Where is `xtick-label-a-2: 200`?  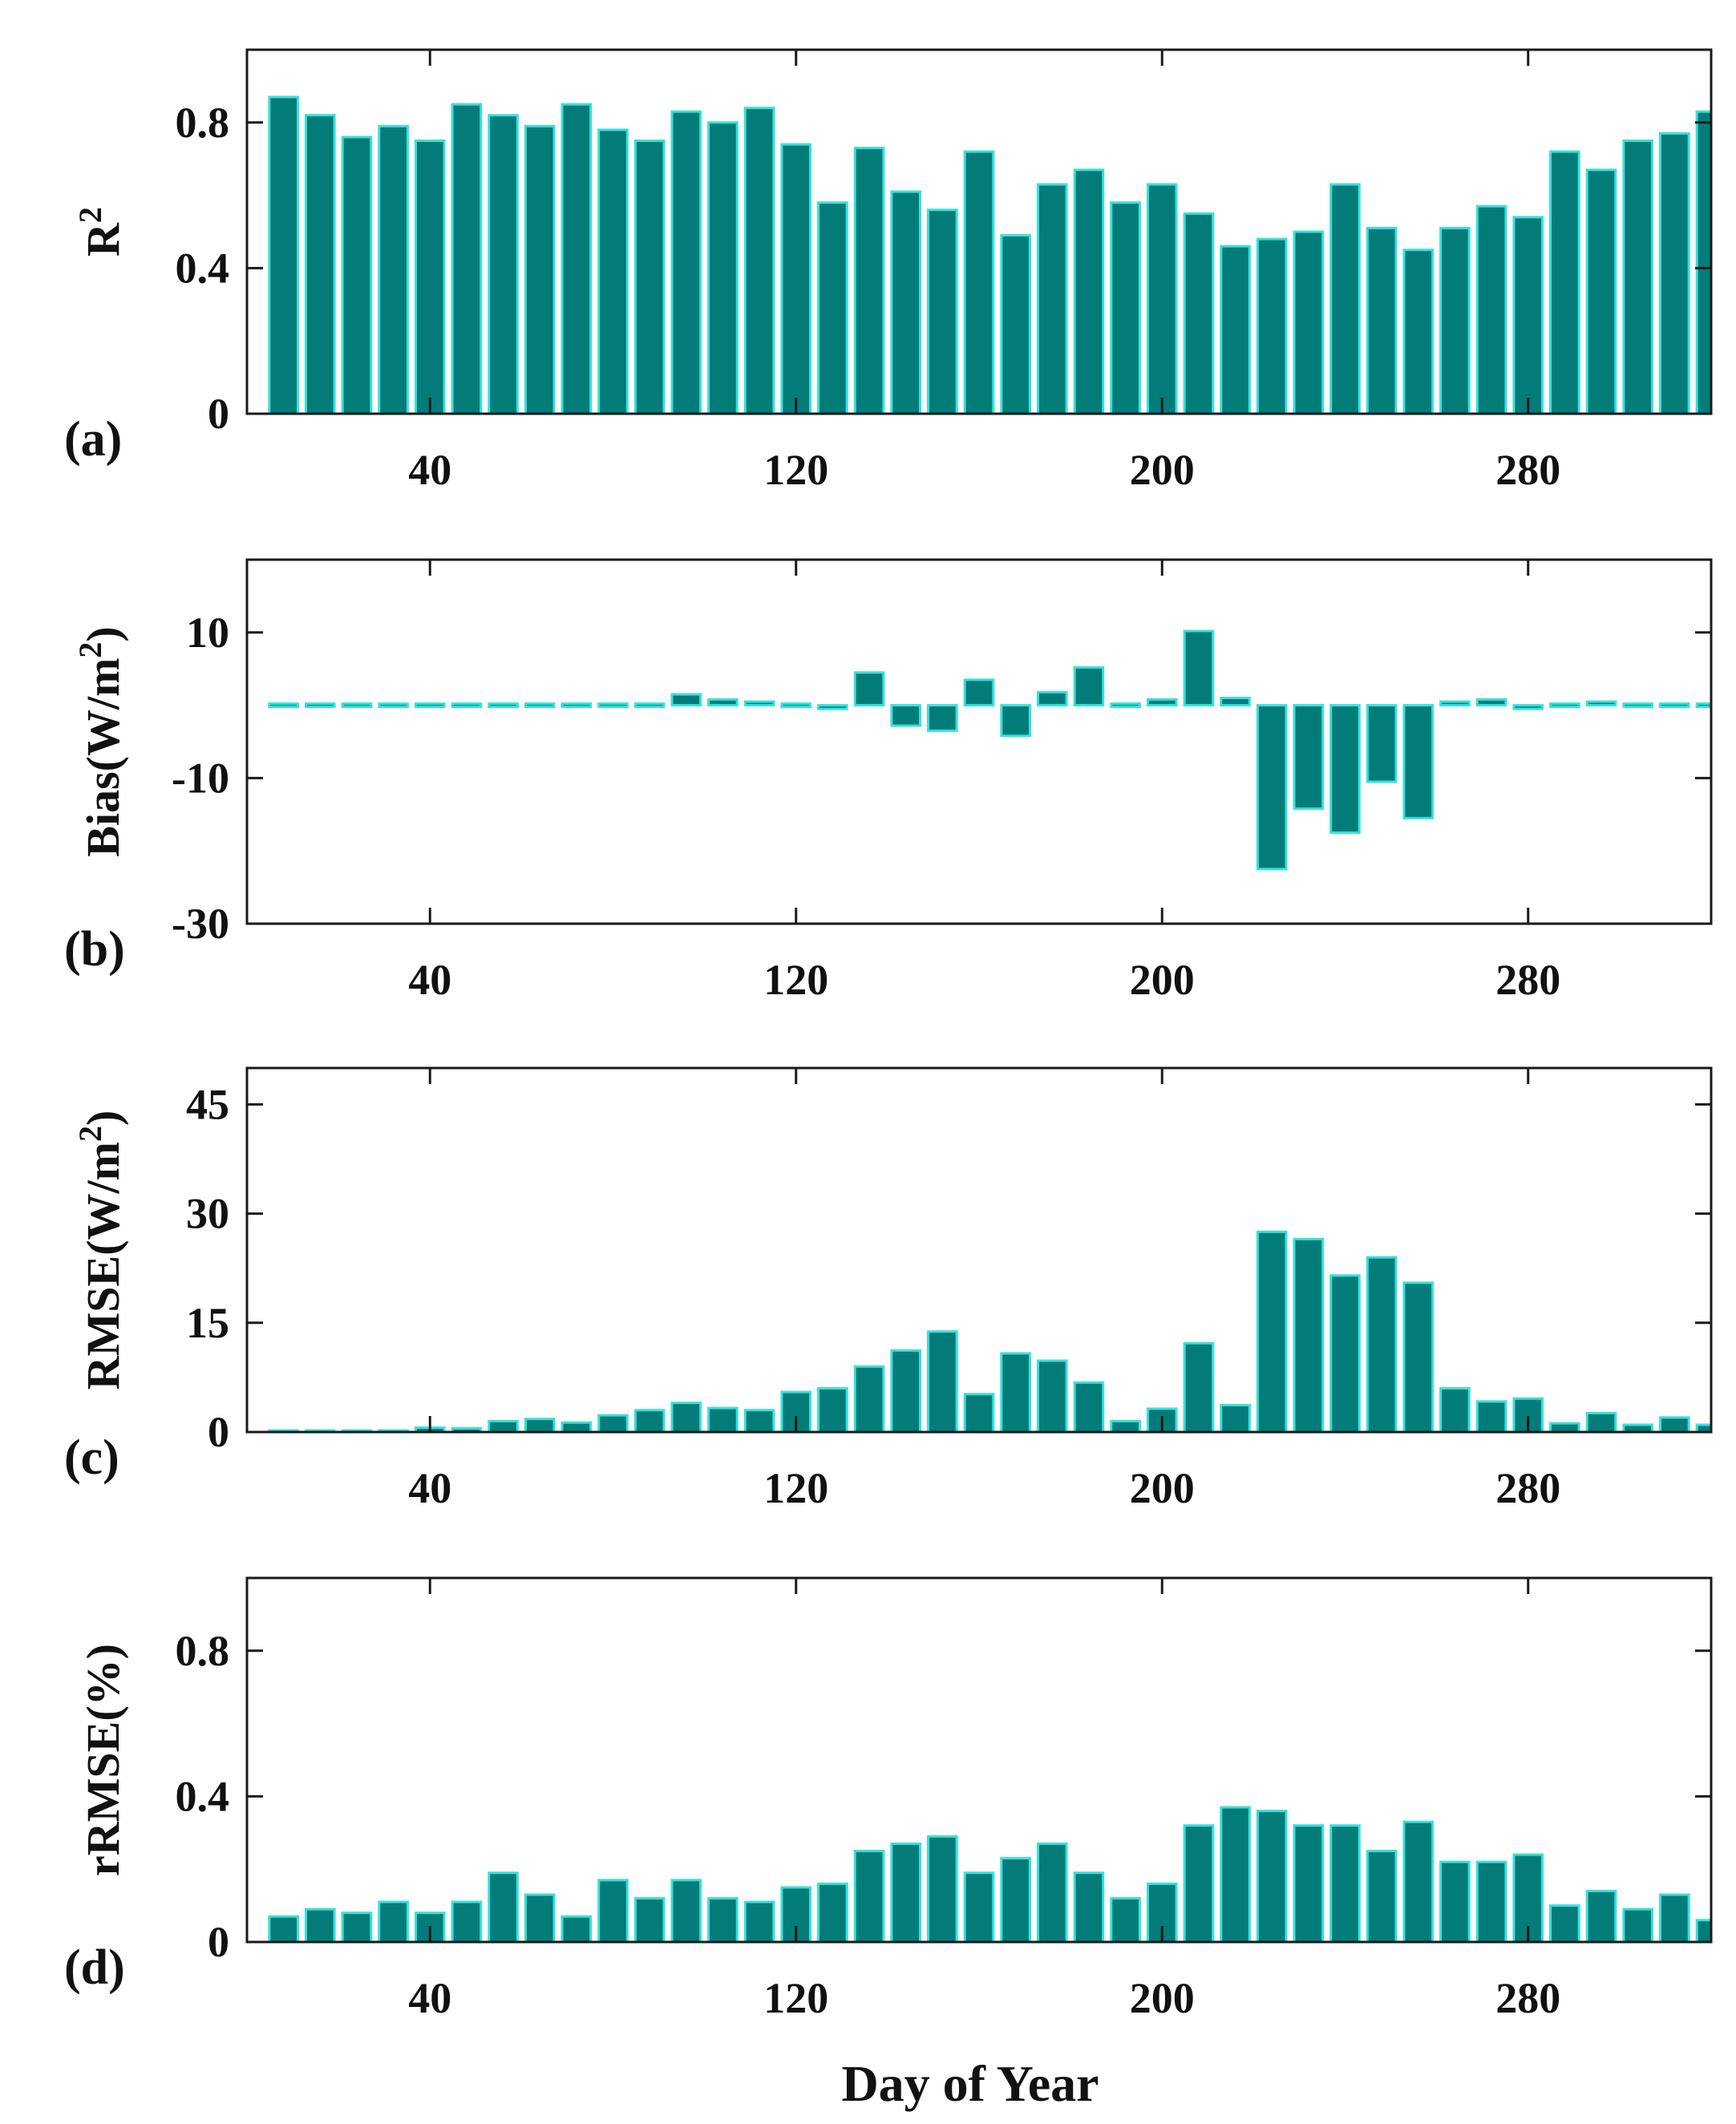
xtick-label-a-2: 200 is located at coordinates (1162, 470).